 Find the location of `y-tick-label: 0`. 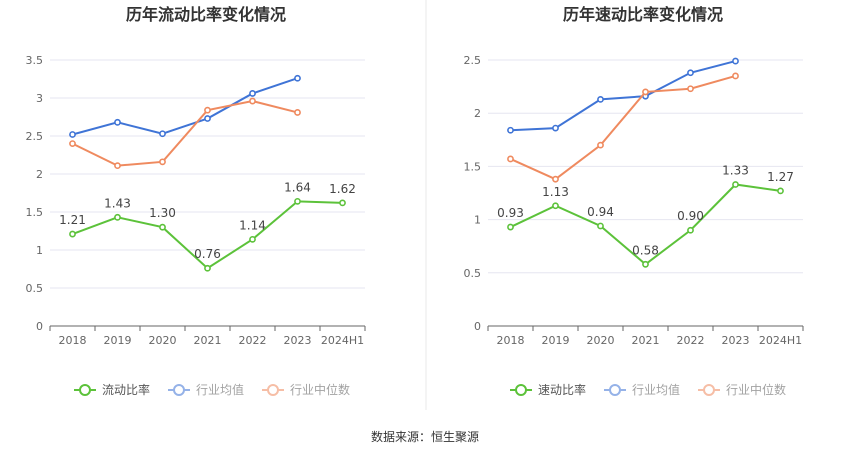

y-tick-label: 0 is located at coordinates (39, 326).